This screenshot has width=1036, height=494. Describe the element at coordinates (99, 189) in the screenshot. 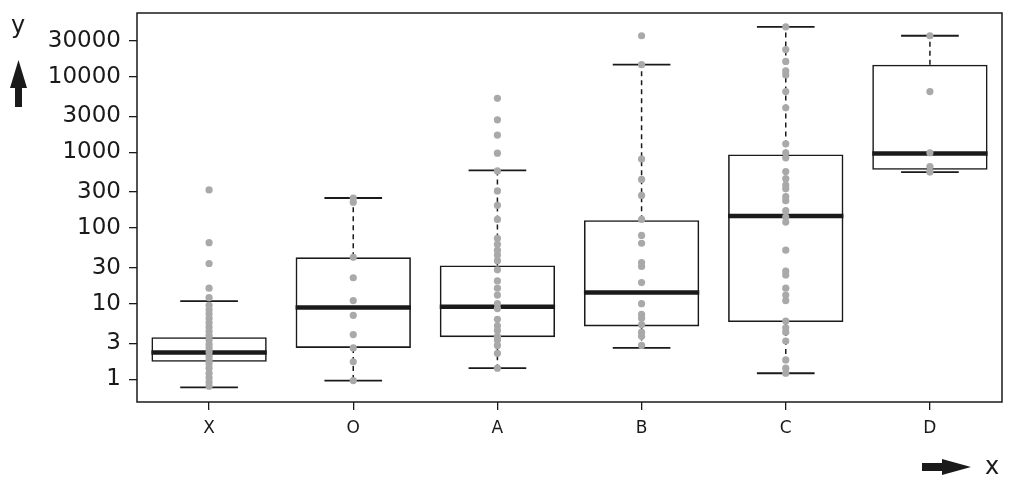

I see `y-tick-label: 300` at that location.